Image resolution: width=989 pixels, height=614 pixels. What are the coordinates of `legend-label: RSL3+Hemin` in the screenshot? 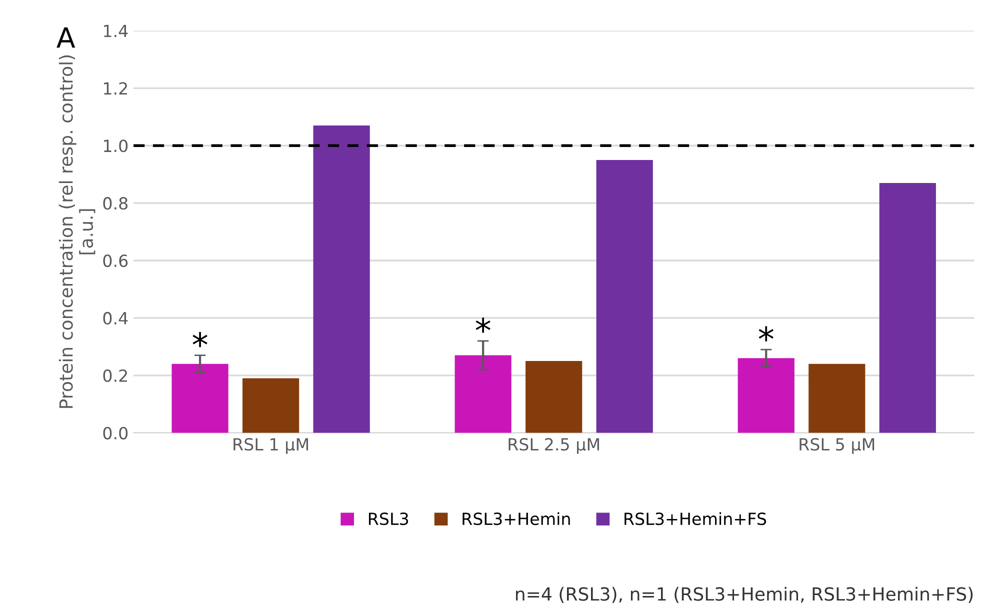 It's located at (516, 519).